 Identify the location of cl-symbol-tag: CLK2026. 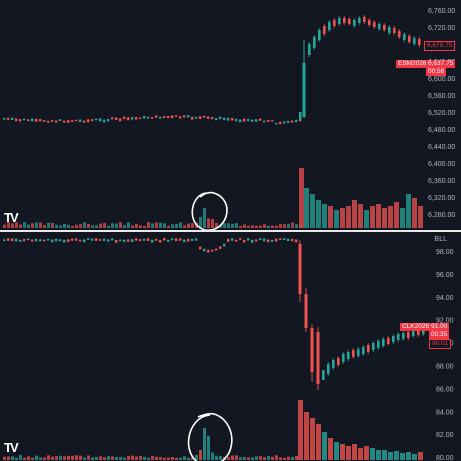
(416, 327).